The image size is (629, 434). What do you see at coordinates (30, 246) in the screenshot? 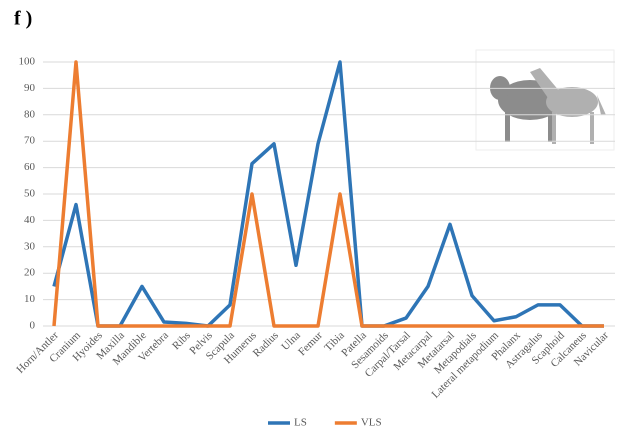
I see `y-tick-label: 30` at bounding box center [30, 246].